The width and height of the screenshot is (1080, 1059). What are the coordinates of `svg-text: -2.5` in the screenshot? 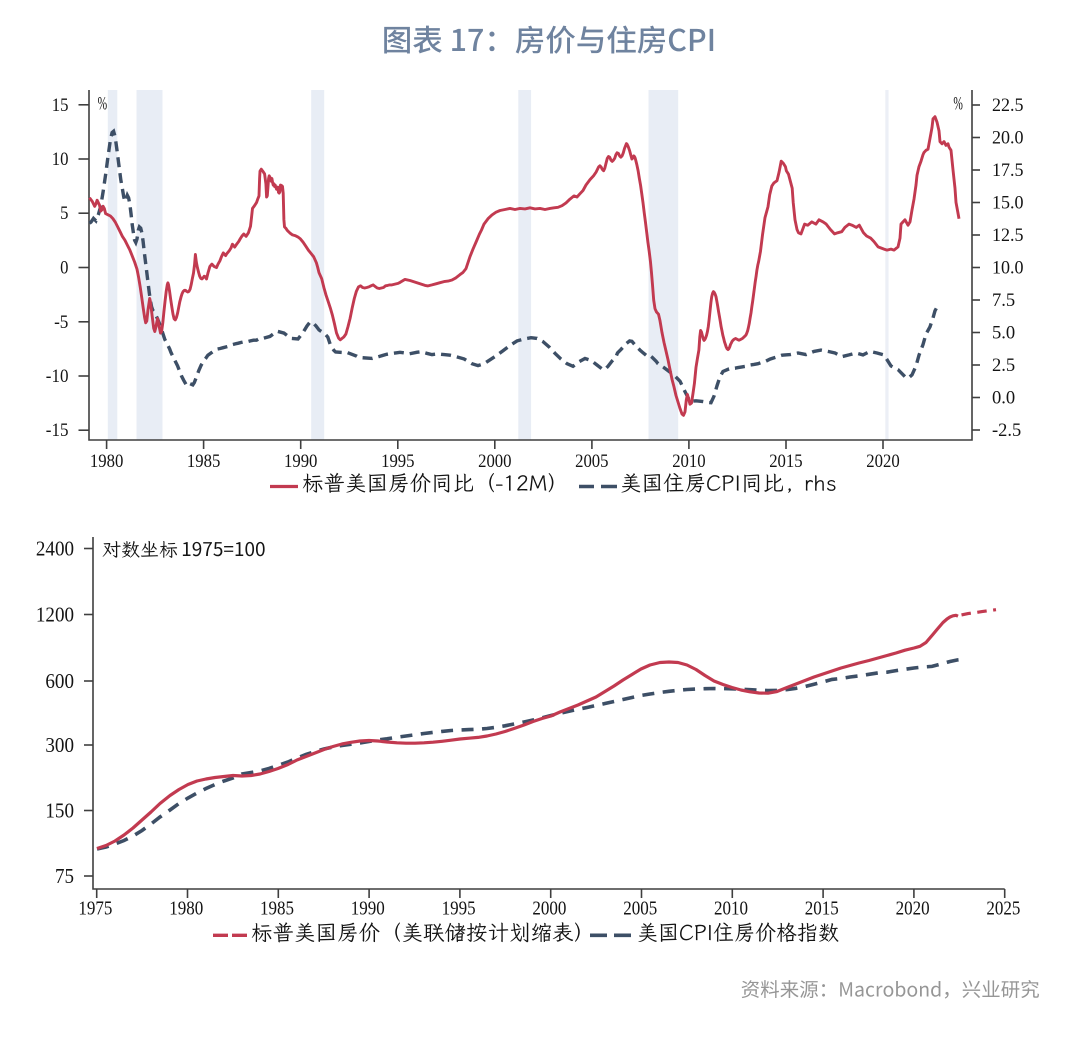 It's located at (1006, 430).